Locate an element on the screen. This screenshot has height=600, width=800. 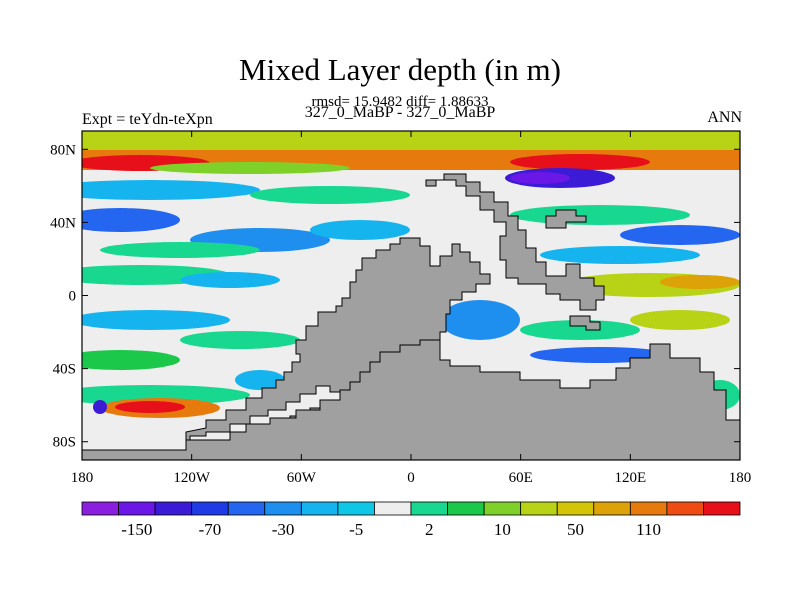
colorbar-label: -150 is located at coordinates (136, 529).